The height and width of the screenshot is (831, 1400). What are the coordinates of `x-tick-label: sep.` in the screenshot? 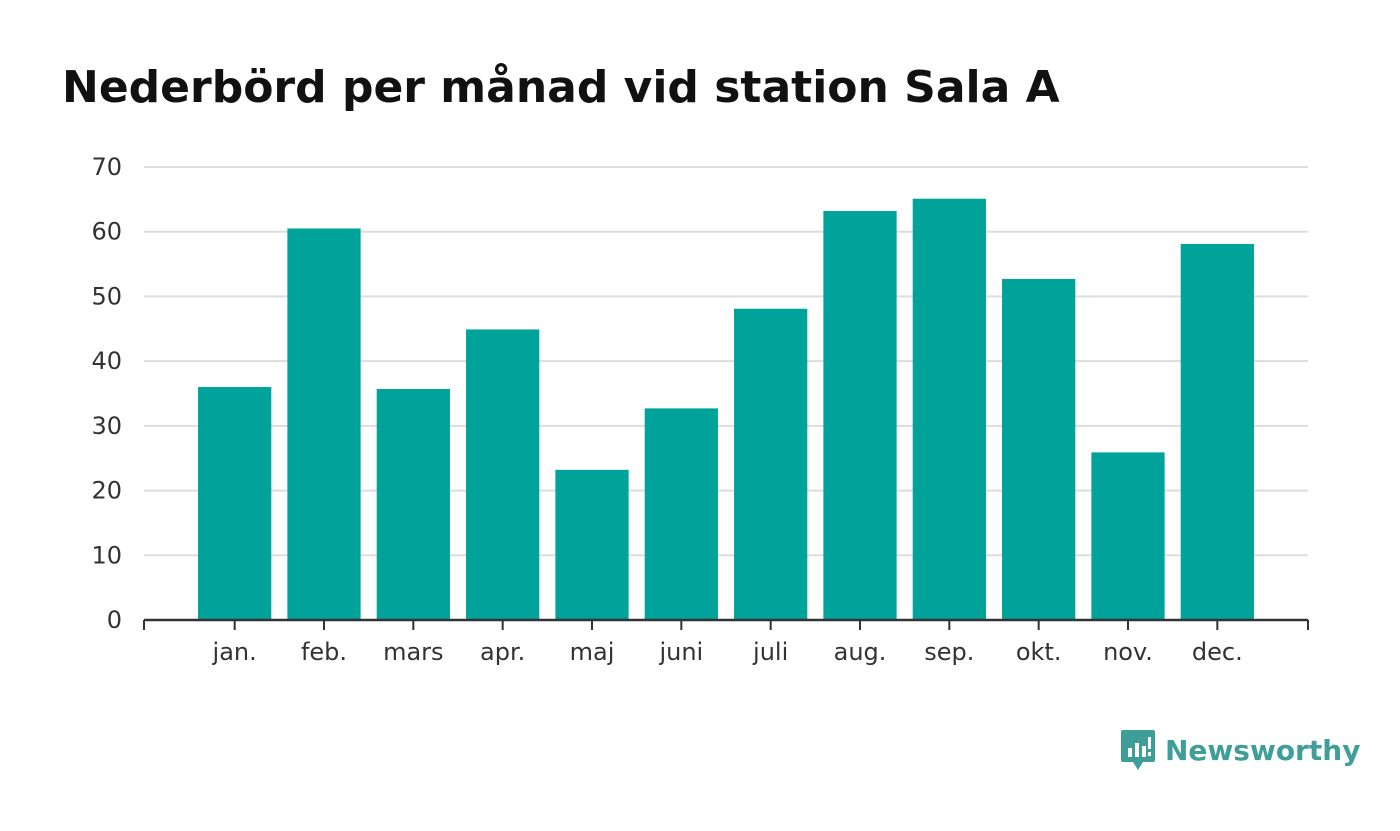 It's located at (949, 652).